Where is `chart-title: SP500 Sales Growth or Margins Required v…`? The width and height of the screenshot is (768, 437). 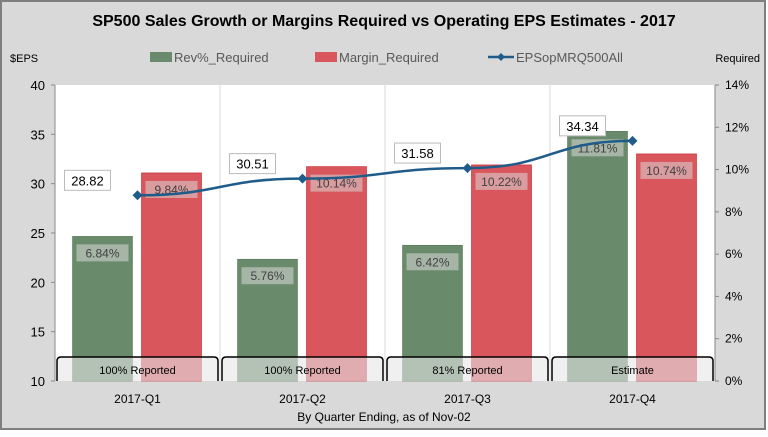 chart-title: SP500 Sales Growth or Margins Required v… is located at coordinates (383, 21).